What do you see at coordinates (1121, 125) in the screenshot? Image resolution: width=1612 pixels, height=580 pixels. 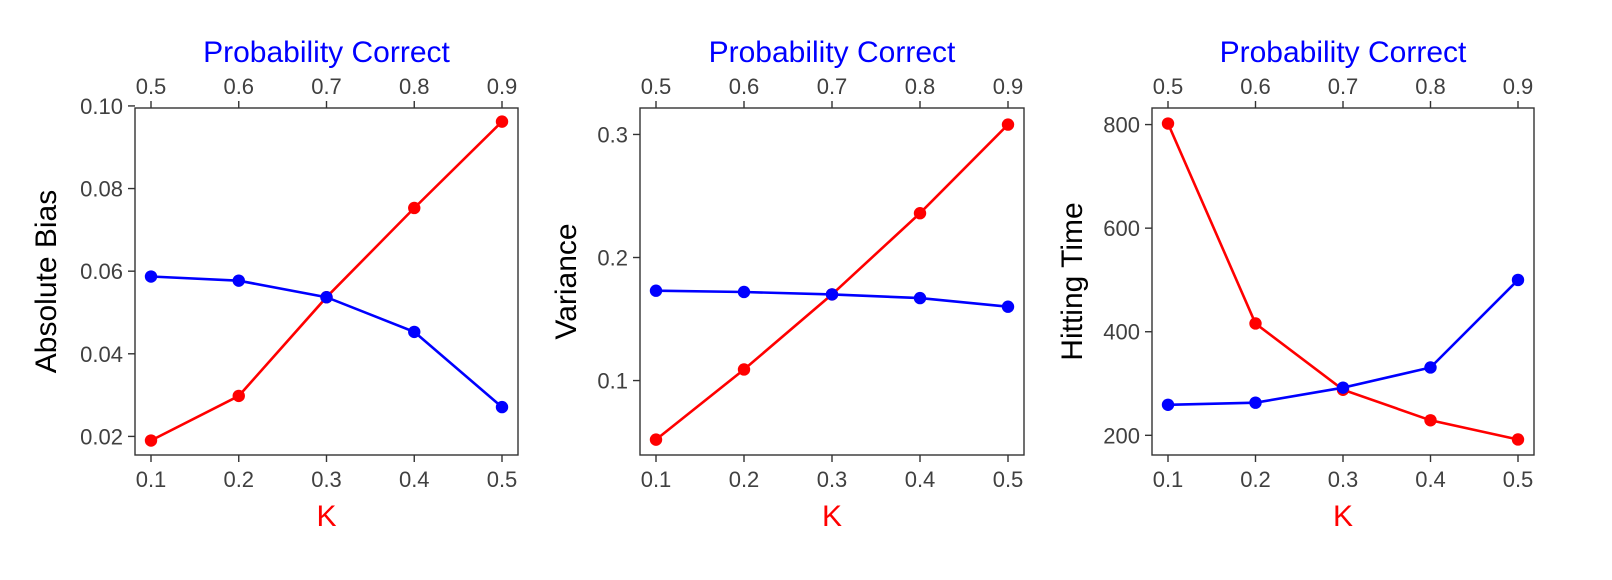 I see `y-tick-label: 800` at bounding box center [1121, 125].